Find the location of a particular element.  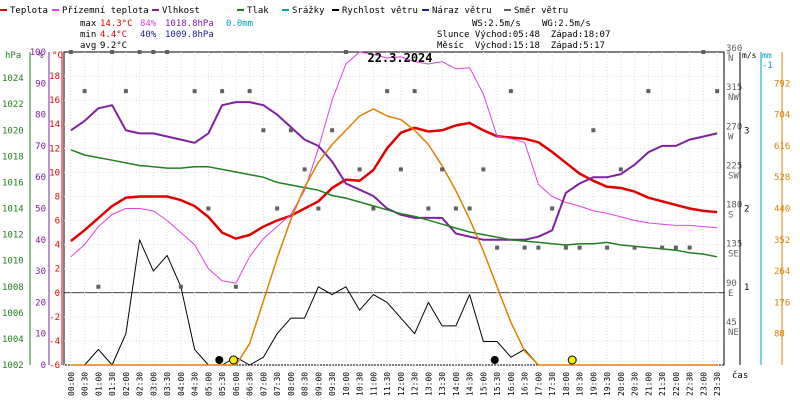

moonset-marker is located at coordinates (219, 360).